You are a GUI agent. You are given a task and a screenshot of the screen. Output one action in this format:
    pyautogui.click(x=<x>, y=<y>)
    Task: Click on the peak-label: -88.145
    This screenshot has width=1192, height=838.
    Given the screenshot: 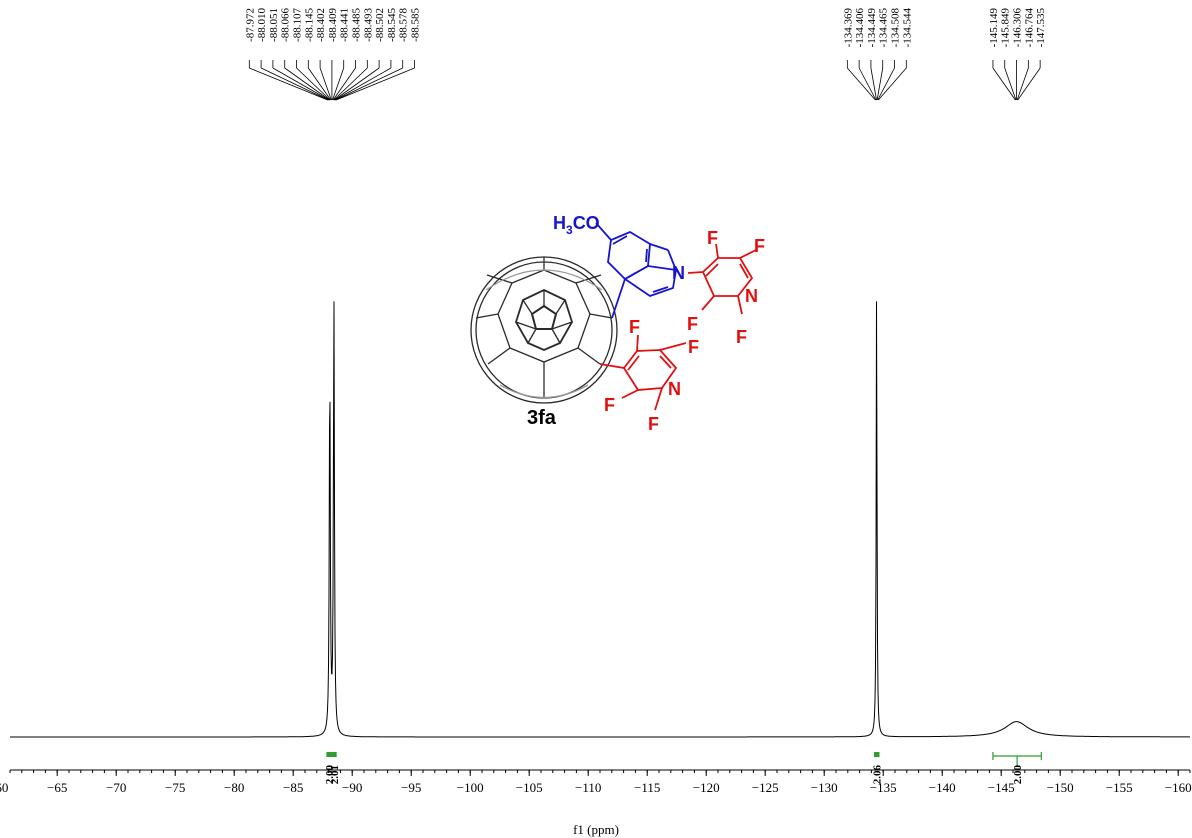 What is the action you would take?
    pyautogui.click(x=309, y=25)
    